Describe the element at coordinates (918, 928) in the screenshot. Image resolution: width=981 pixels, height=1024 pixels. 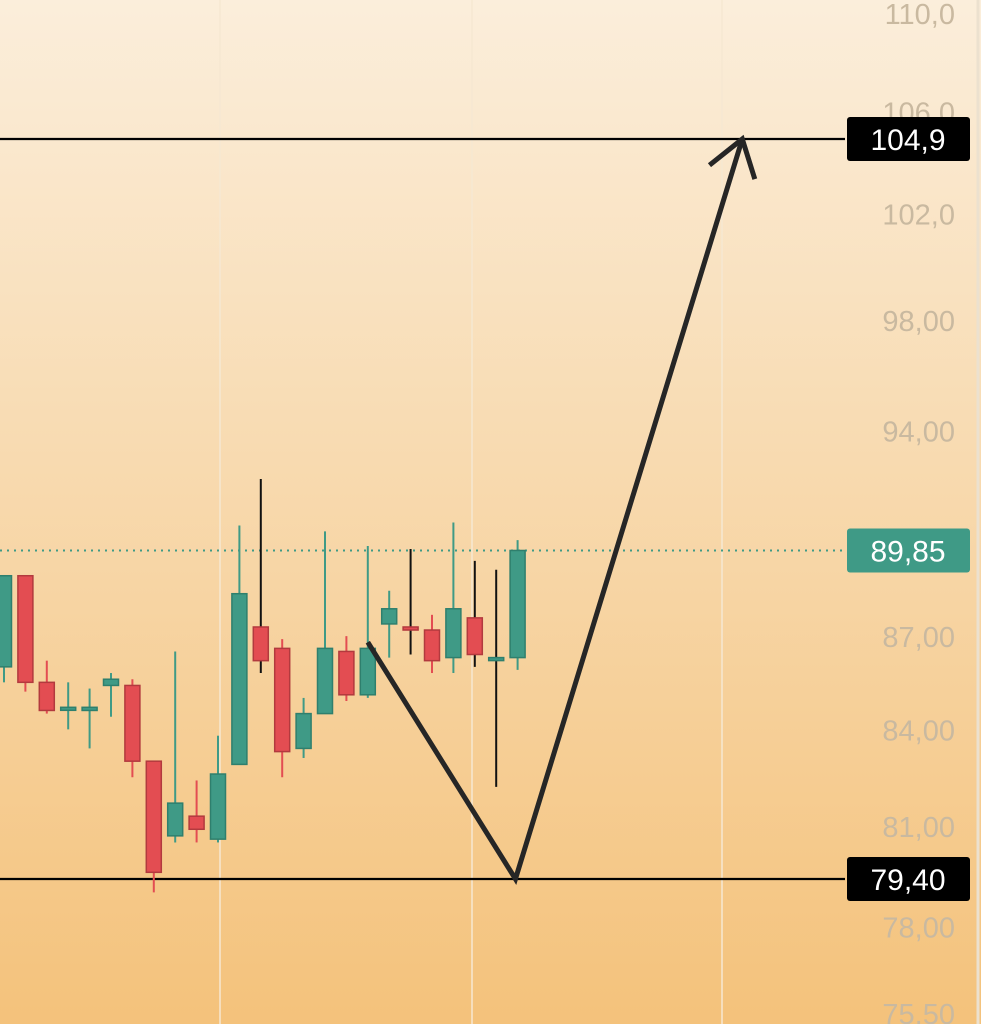
I see `y-tick-label: 78,00` at that location.